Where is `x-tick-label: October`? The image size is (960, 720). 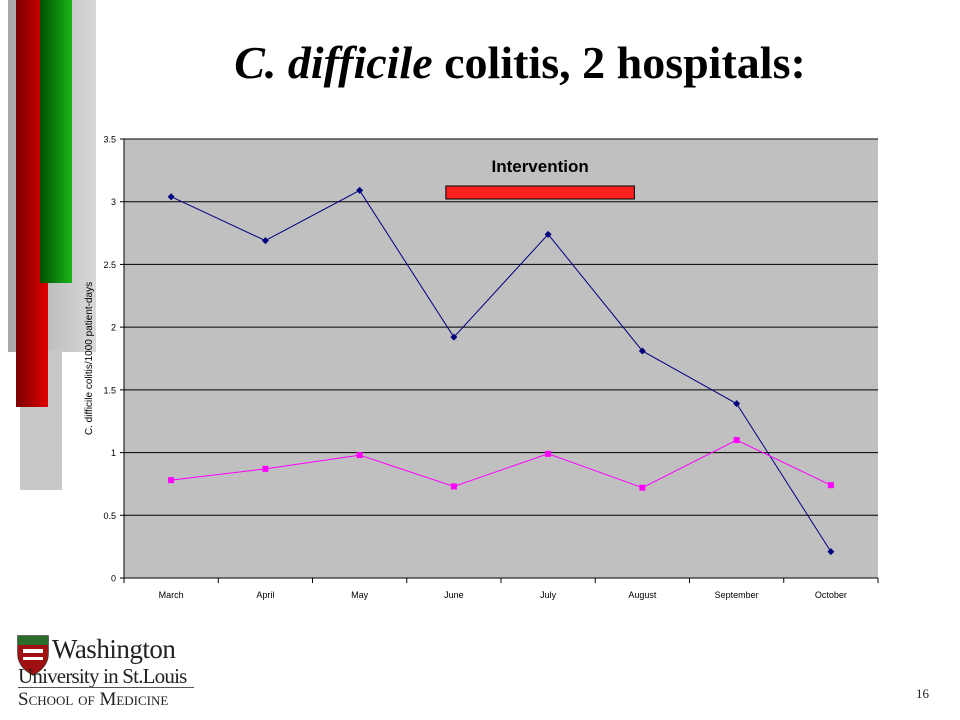 x-tick-label: October is located at coordinates (831, 595).